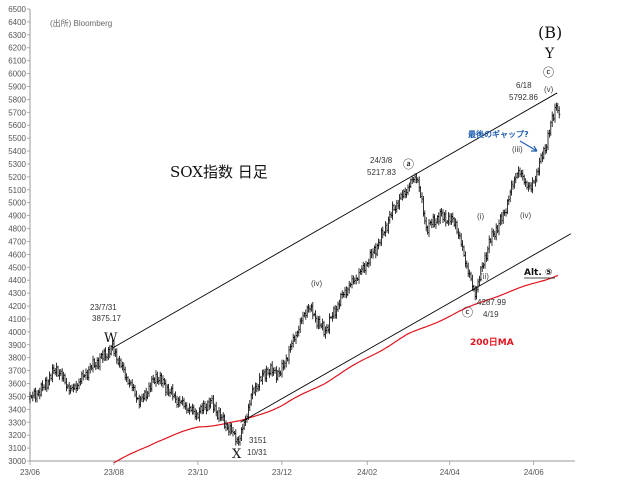 This screenshot has width=618, height=496. What do you see at coordinates (450, 472) in the screenshot?
I see `x-tick-label: 24/04` at bounding box center [450, 472].